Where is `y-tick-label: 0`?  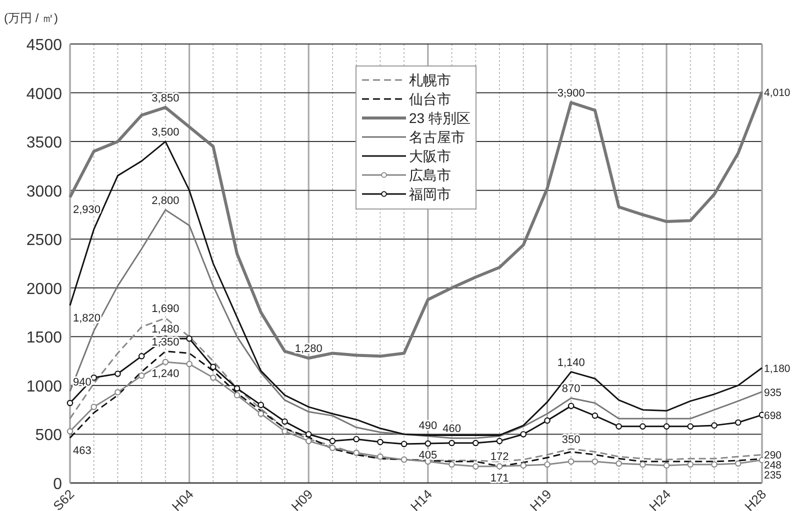
y-tick-label: 0 is located at coordinates (57, 484).